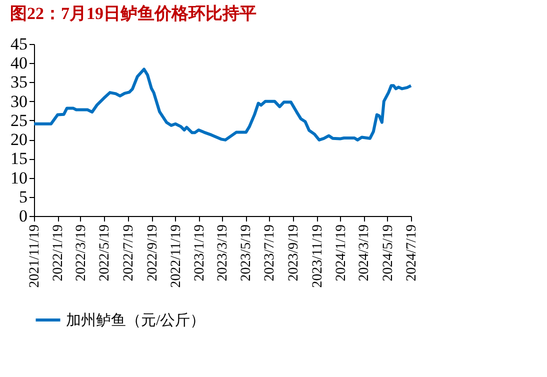  Describe the element at coordinates (19, 178) in the screenshot. I see `y-tick-label: 10` at that location.